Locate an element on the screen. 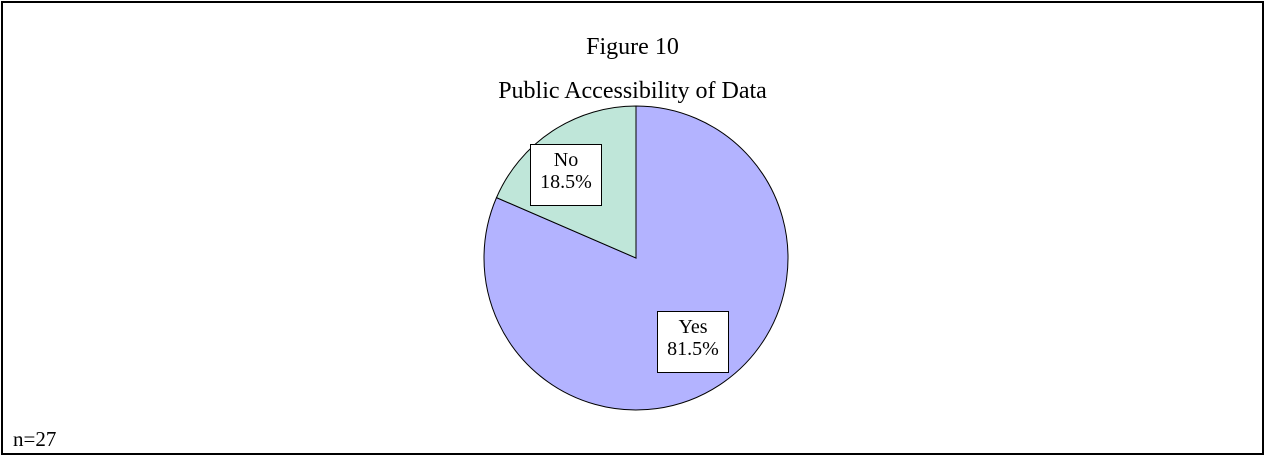  slice-label-no: No 18.5% is located at coordinates (566, 175).